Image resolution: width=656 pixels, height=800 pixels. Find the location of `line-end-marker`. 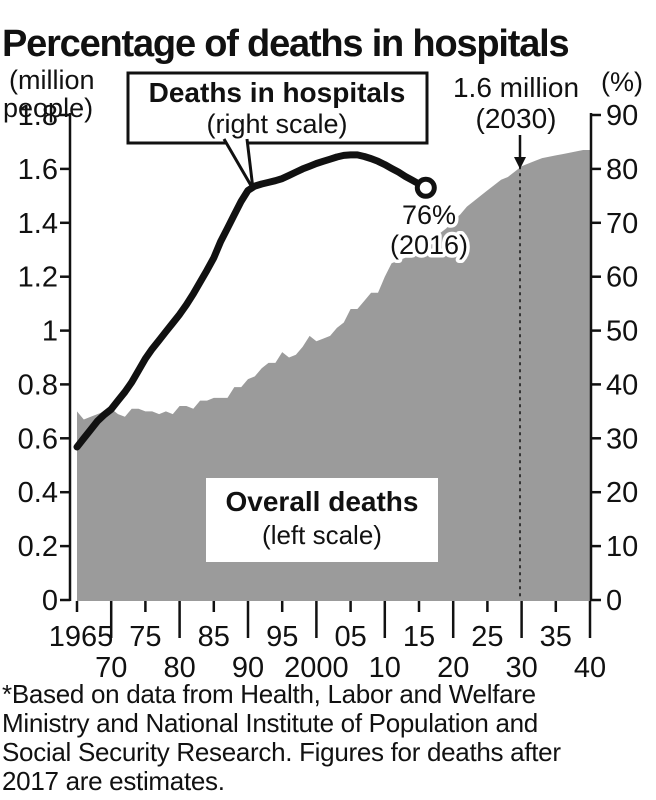

line-end-marker is located at coordinates (425, 187).